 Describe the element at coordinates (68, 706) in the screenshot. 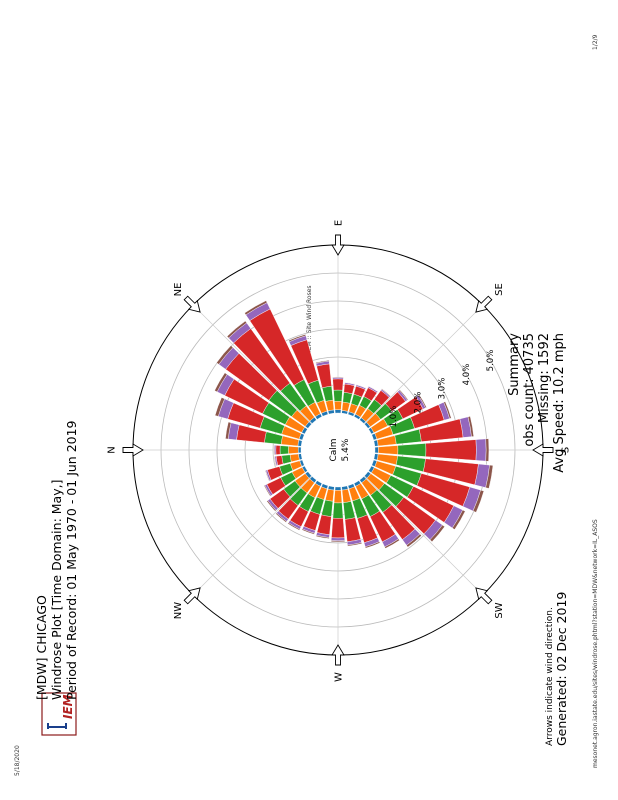

I see `logo-text: IEM` at that location.